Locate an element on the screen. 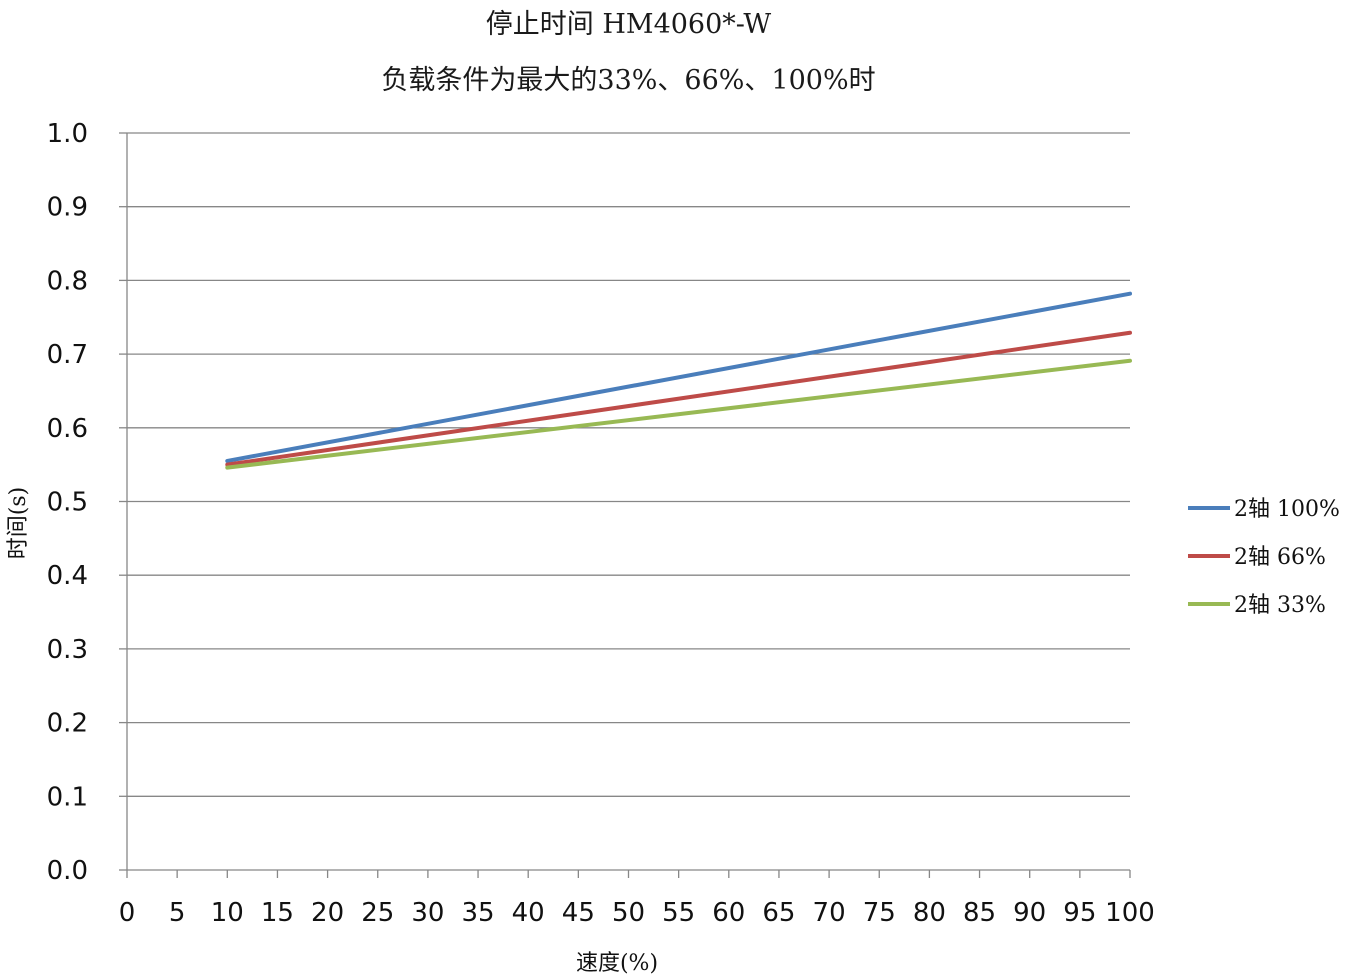 The width and height of the screenshot is (1351, 975). legend: 2轴 100% 2轴 66% 2轴 33% is located at coordinates (1264, 557).